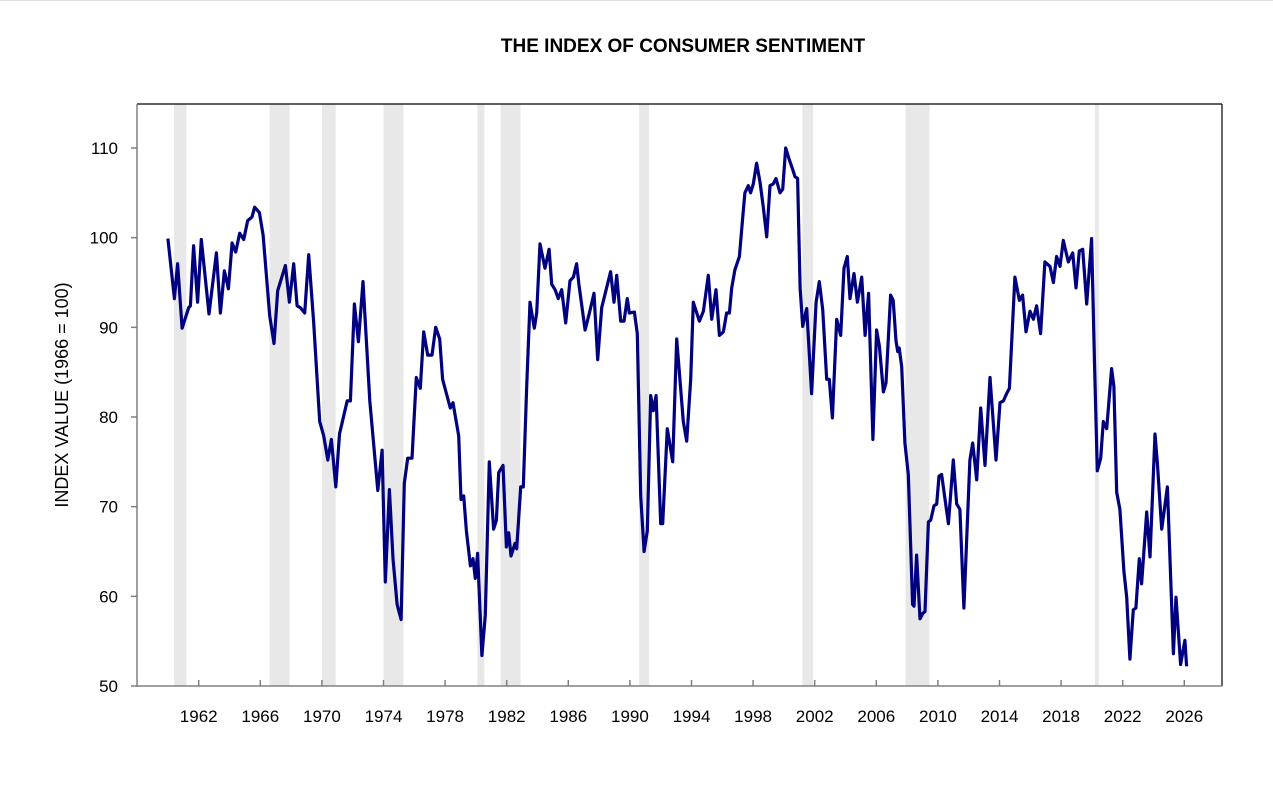 Image resolution: width=1273 pixels, height=789 pixels. Describe the element at coordinates (108, 417) in the screenshot. I see `y-tick-label: 80` at that location.